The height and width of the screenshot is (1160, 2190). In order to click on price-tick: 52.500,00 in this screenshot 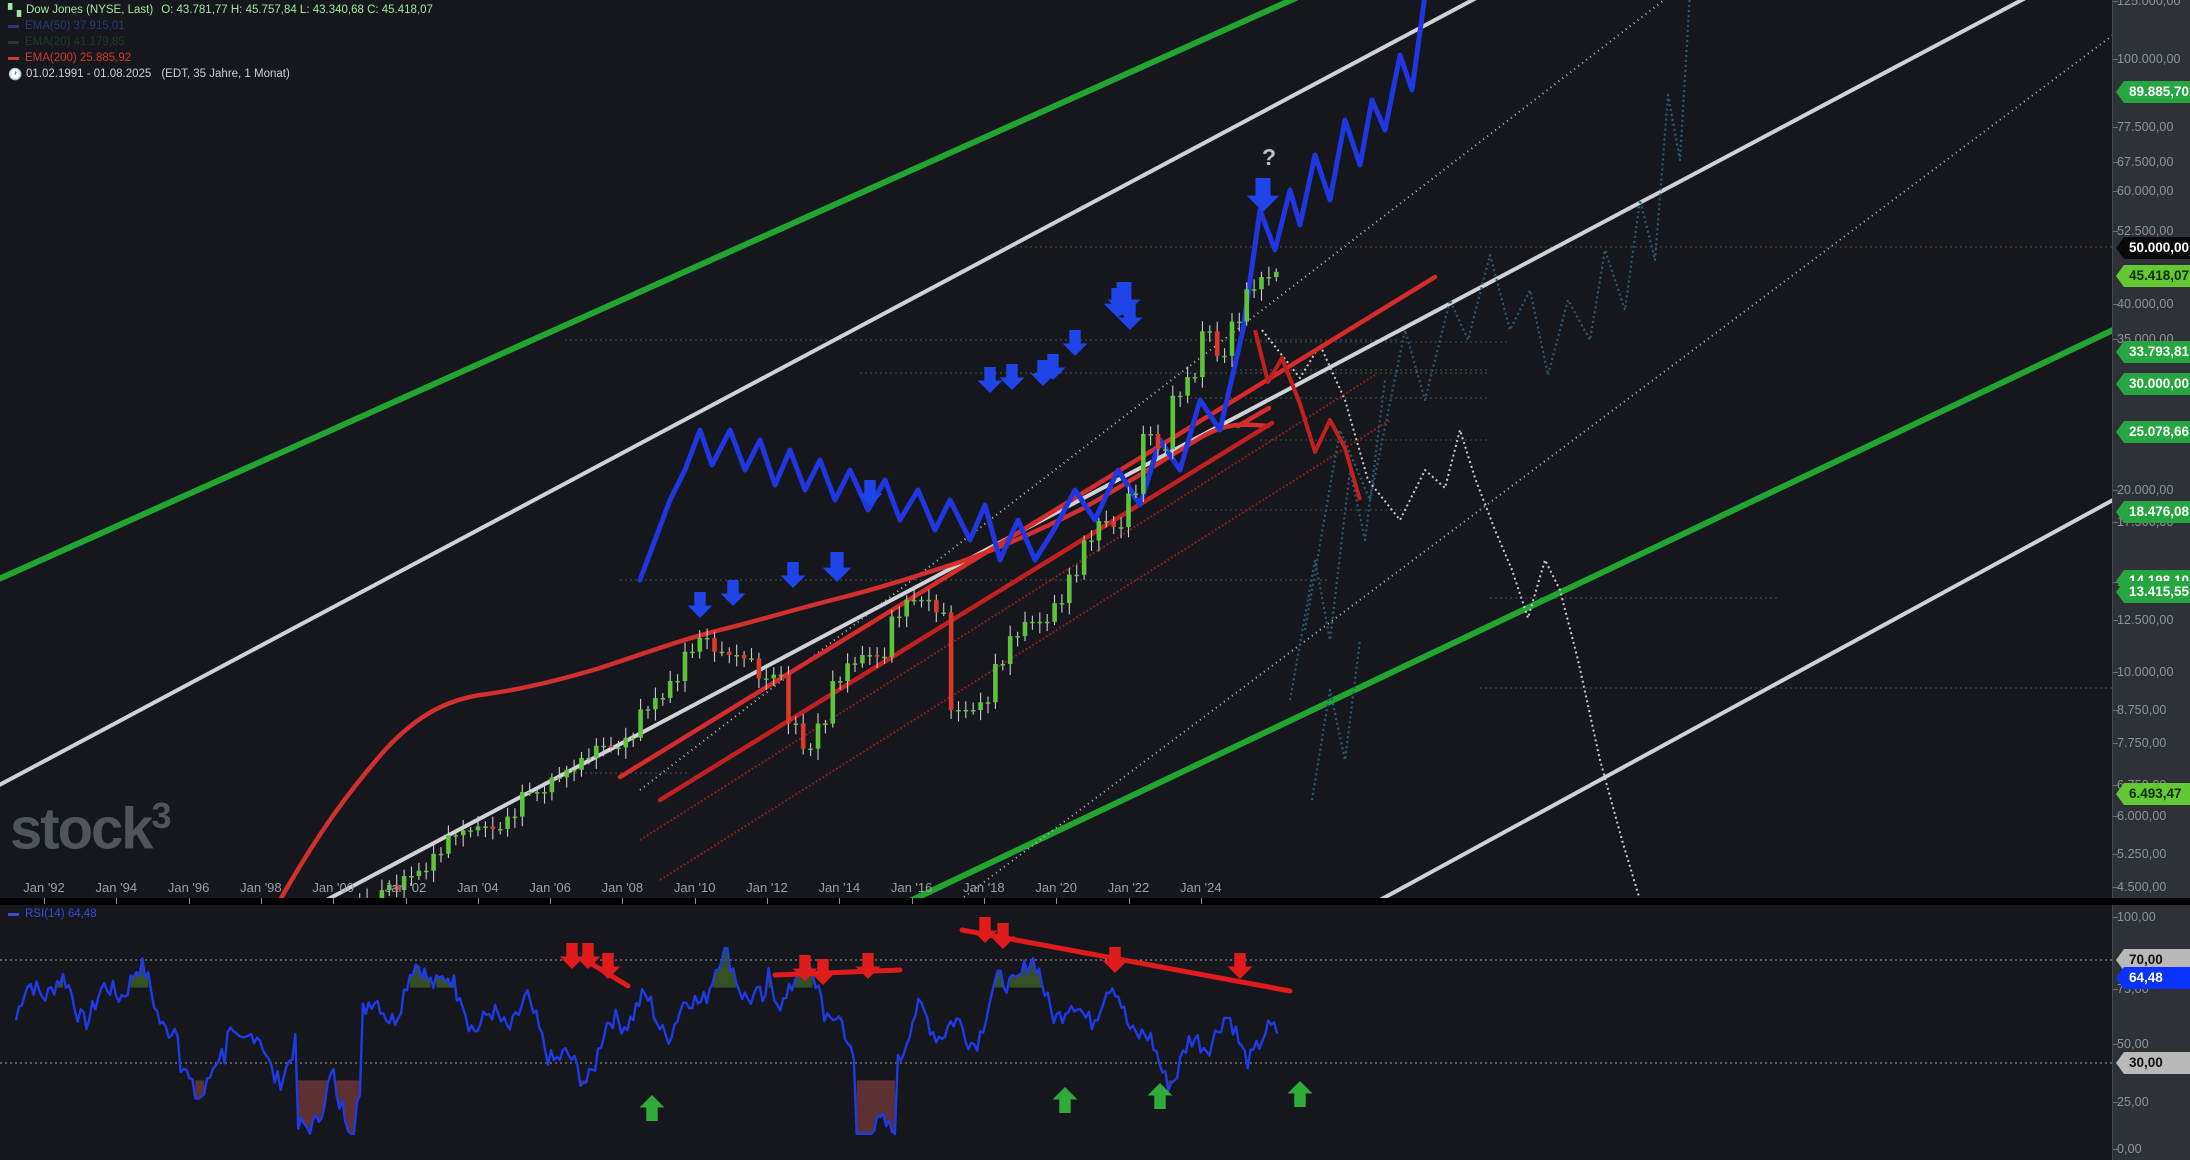, I will do `click(2143, 231)`.